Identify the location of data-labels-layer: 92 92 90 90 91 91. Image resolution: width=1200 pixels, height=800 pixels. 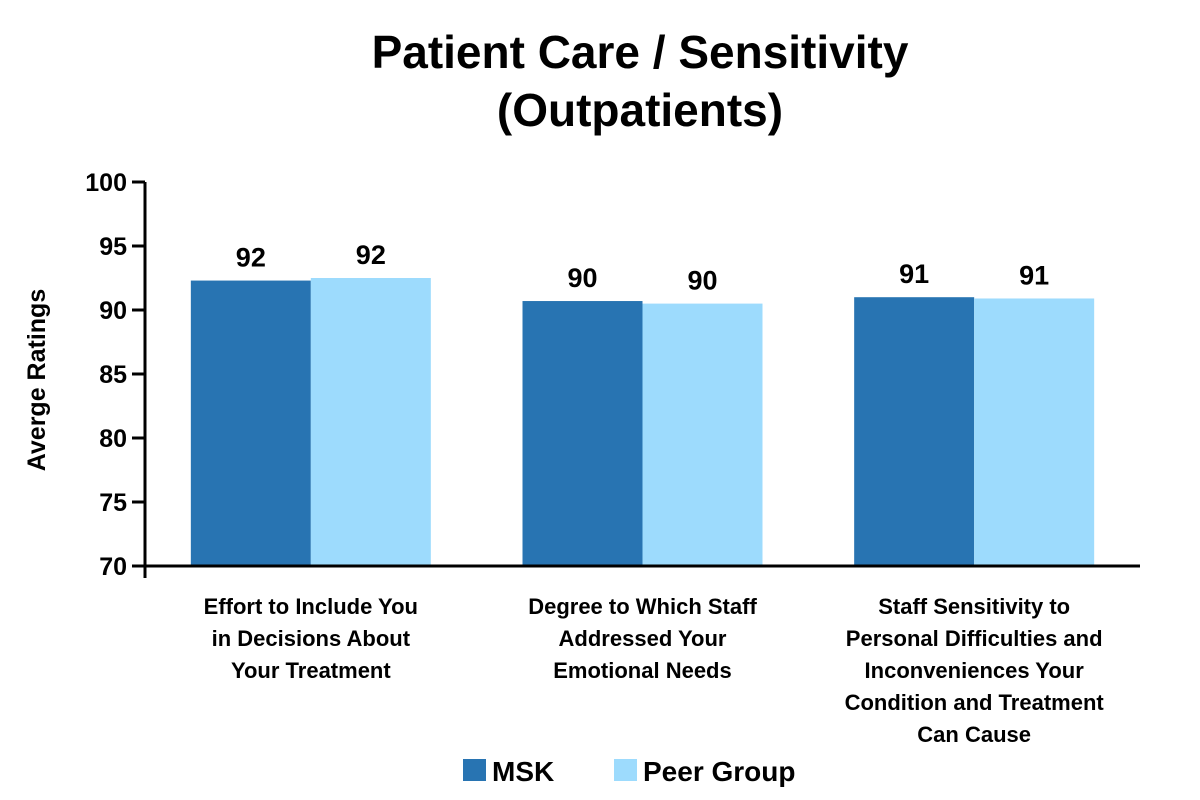
(642, 268).